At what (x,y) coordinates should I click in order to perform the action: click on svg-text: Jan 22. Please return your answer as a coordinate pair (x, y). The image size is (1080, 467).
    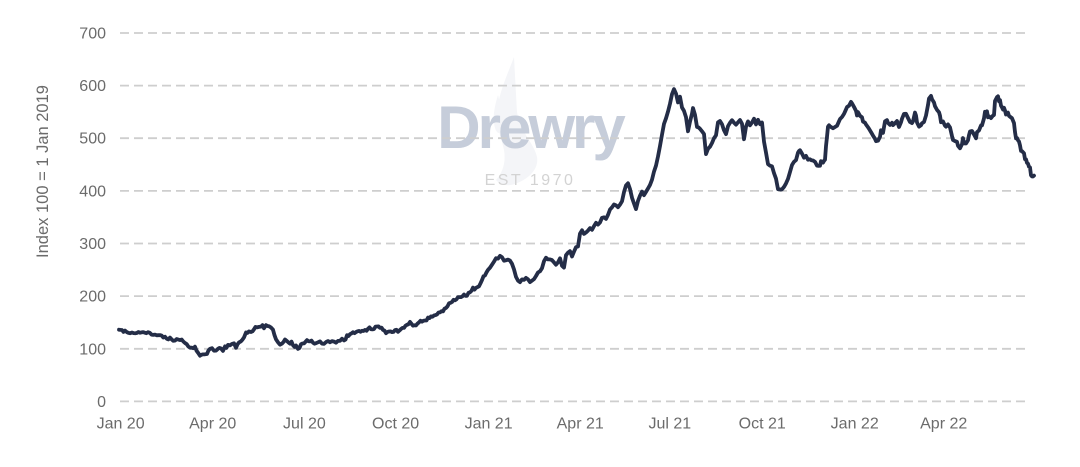
    Looking at the image, I should click on (855, 424).